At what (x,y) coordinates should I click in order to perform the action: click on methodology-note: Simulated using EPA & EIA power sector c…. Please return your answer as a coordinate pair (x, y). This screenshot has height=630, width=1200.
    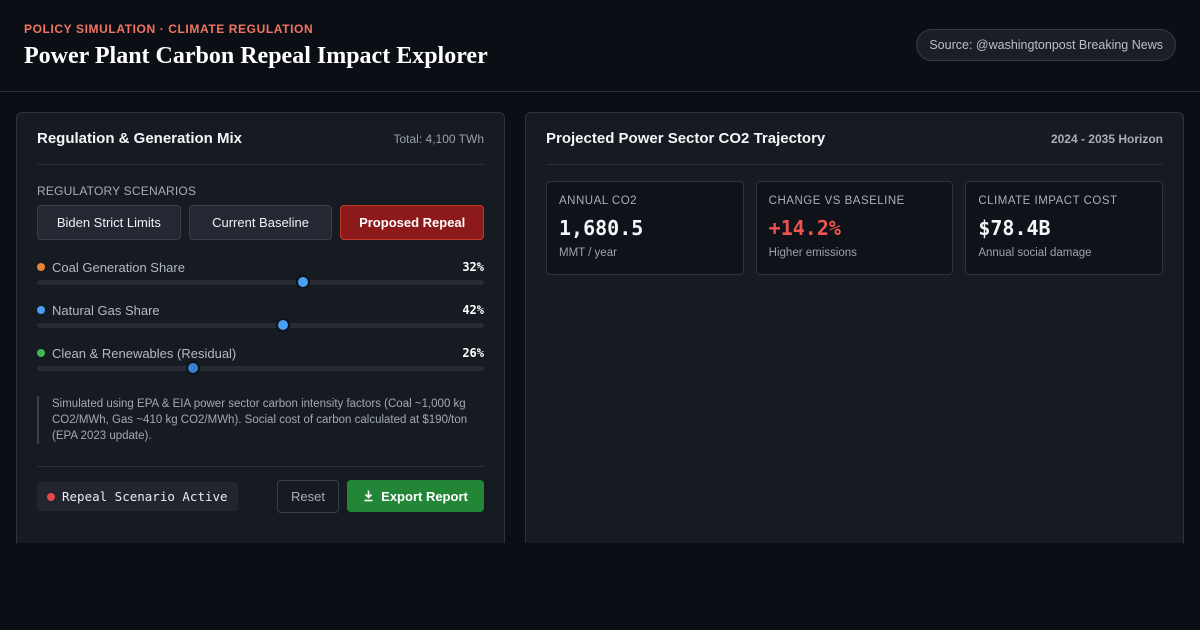
    Looking at the image, I should click on (260, 420).